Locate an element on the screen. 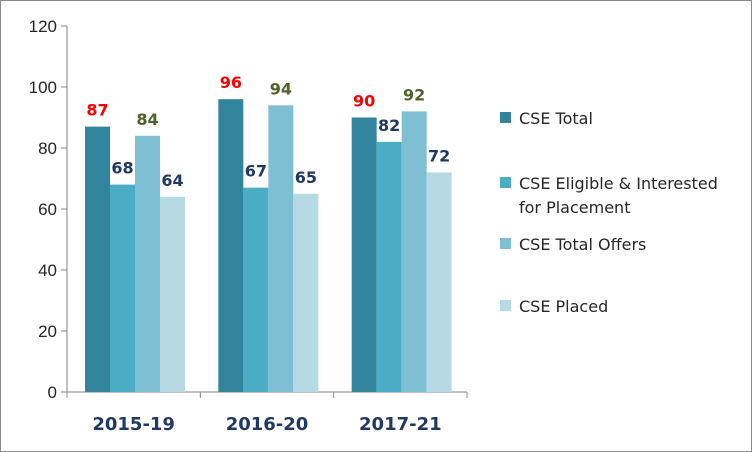  data-label: 68 is located at coordinates (122, 168).